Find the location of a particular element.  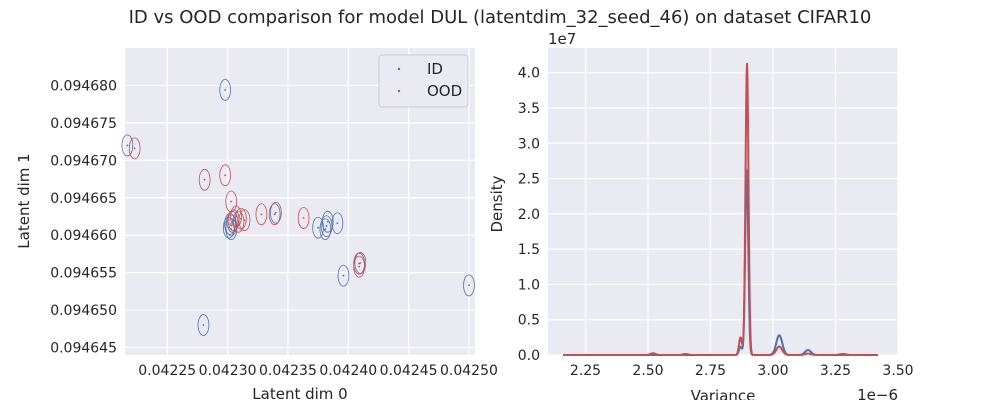

density-x-tick-label: 3.25 is located at coordinates (835, 371).